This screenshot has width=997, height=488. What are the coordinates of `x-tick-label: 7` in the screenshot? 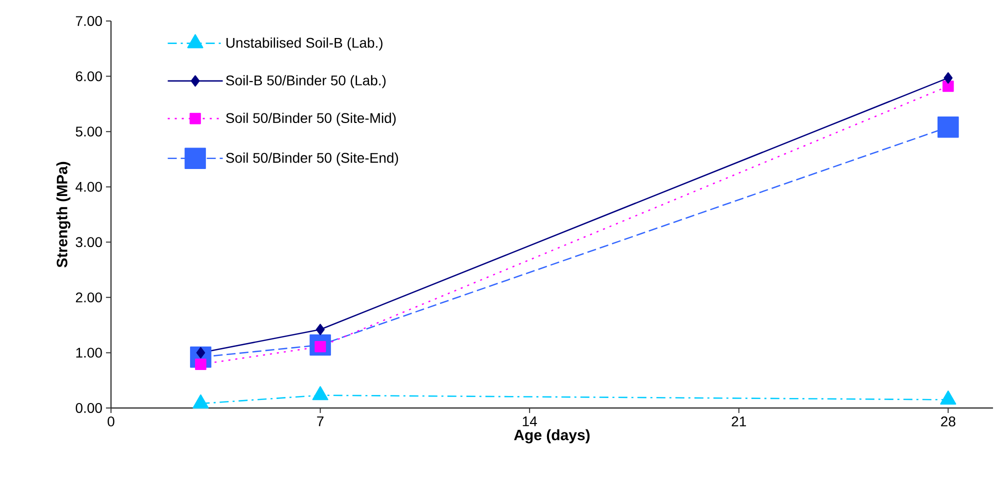 It's located at (320, 421).